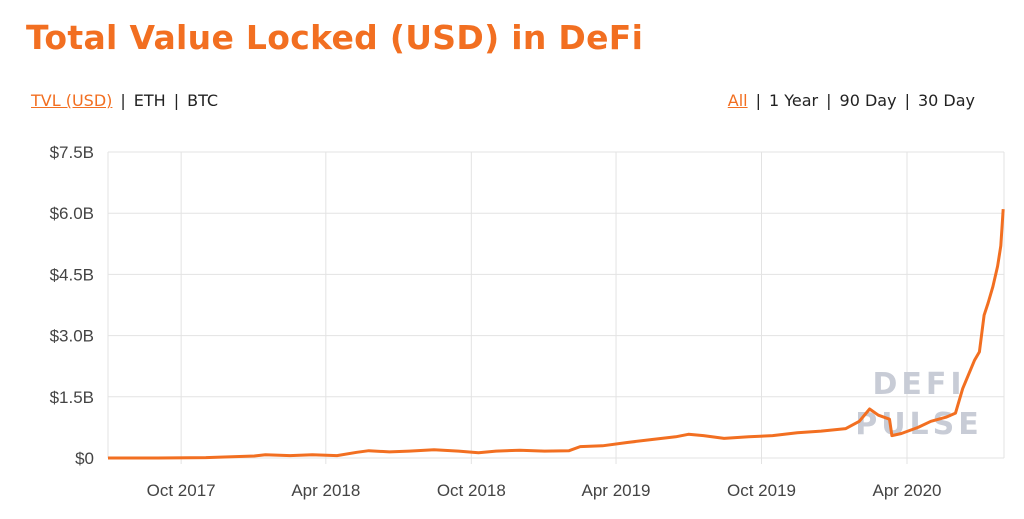 Image resolution: width=1024 pixels, height=519 pixels. Describe the element at coordinates (84, 458) in the screenshot. I see `y-tick-label: $0` at that location.